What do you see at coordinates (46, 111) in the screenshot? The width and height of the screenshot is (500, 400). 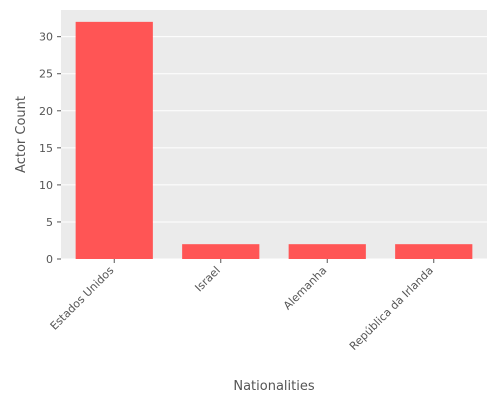 I see `y-tick-label-4: 20` at bounding box center [46, 111].